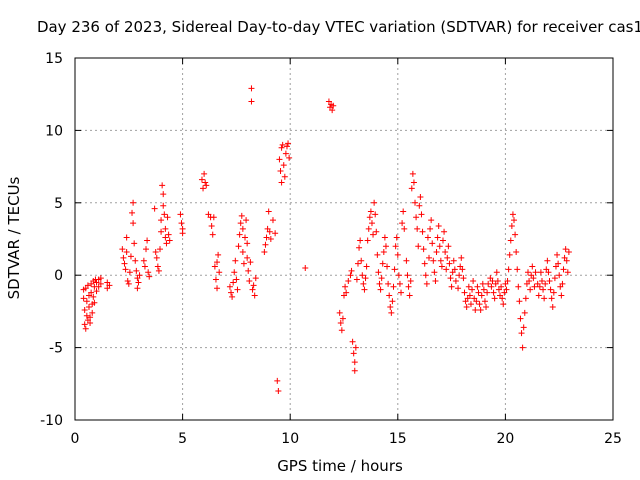 The height and width of the screenshot is (480, 640). Describe the element at coordinates (54, 59) in the screenshot. I see `y-tick-label: 15` at that location.